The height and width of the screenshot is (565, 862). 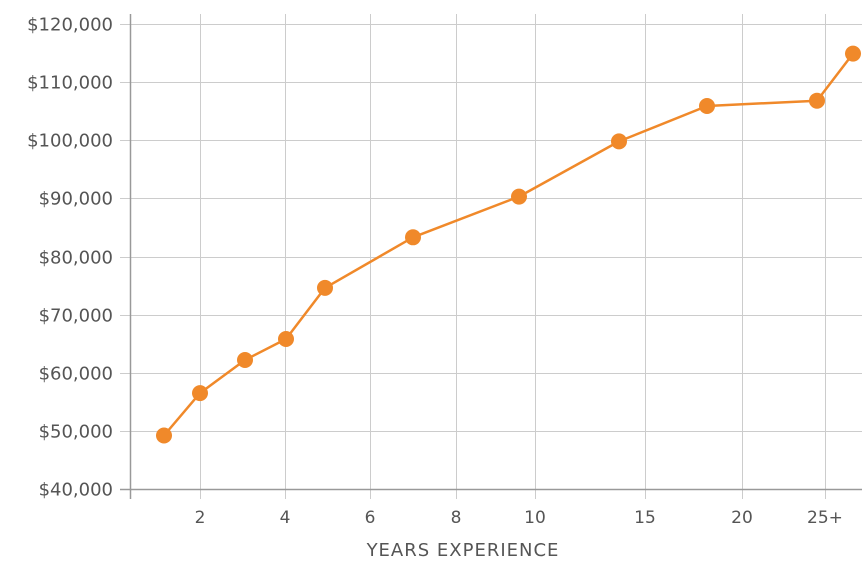 What do you see at coordinates (76, 258) in the screenshot?
I see `y-tick-label: $80,000` at bounding box center [76, 258].